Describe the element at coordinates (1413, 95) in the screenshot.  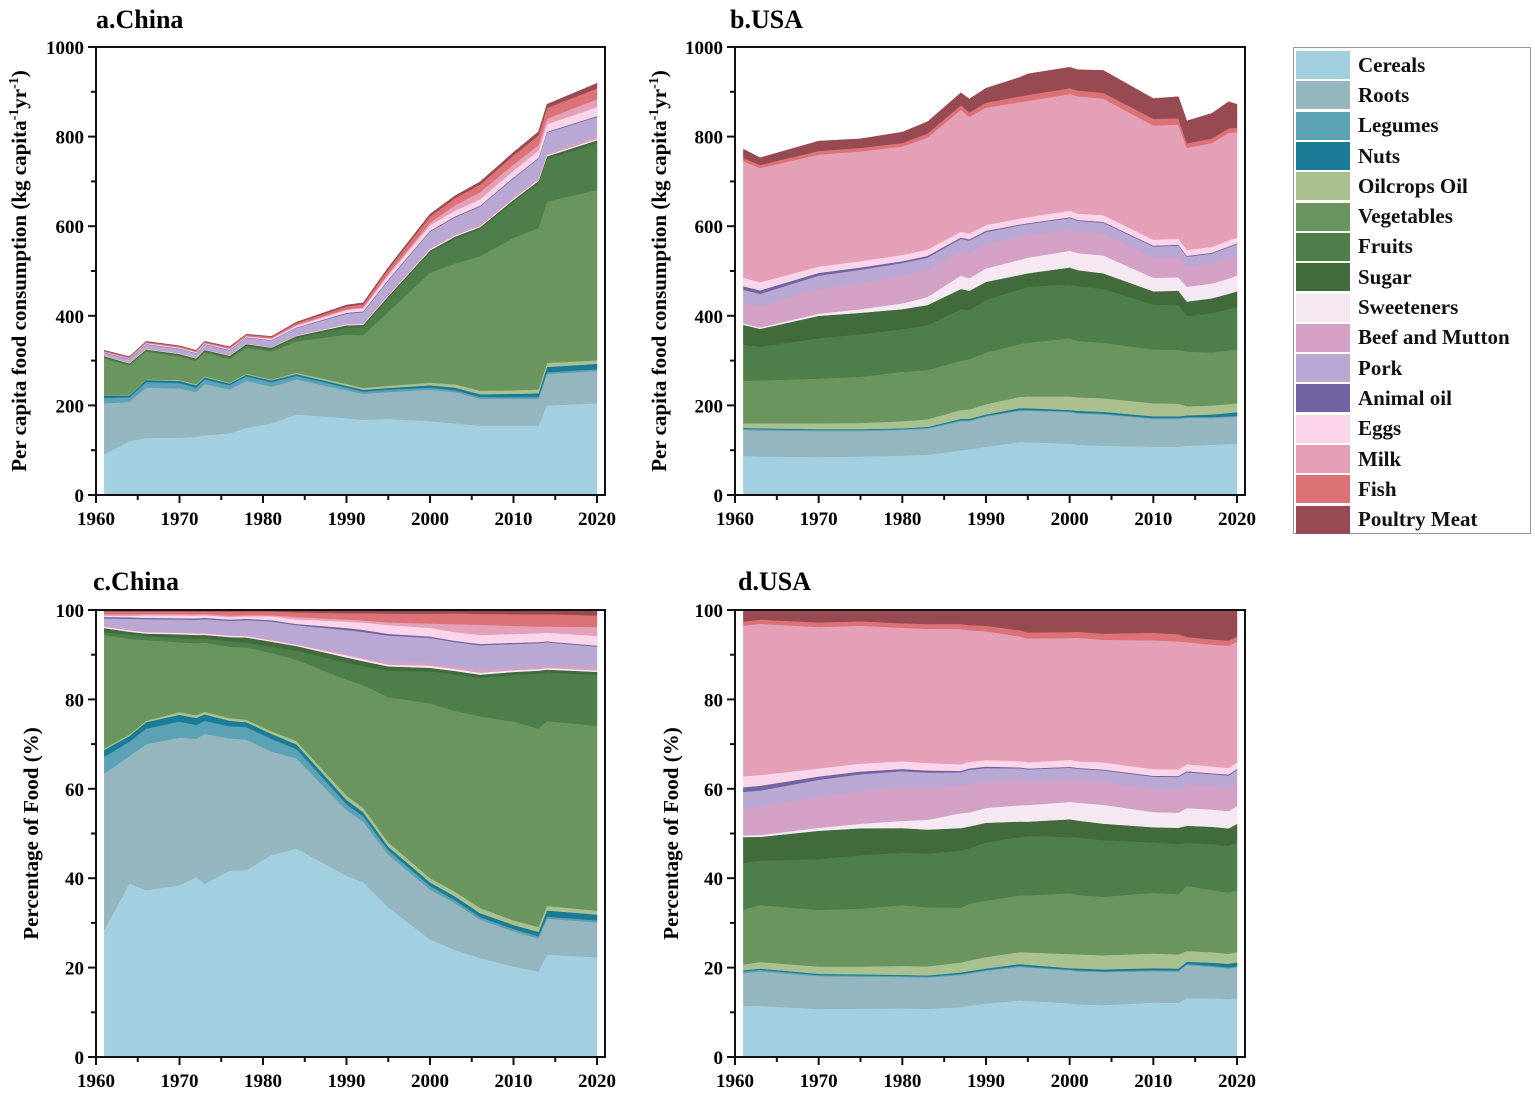
I see `legend-item: Roots` at that location.